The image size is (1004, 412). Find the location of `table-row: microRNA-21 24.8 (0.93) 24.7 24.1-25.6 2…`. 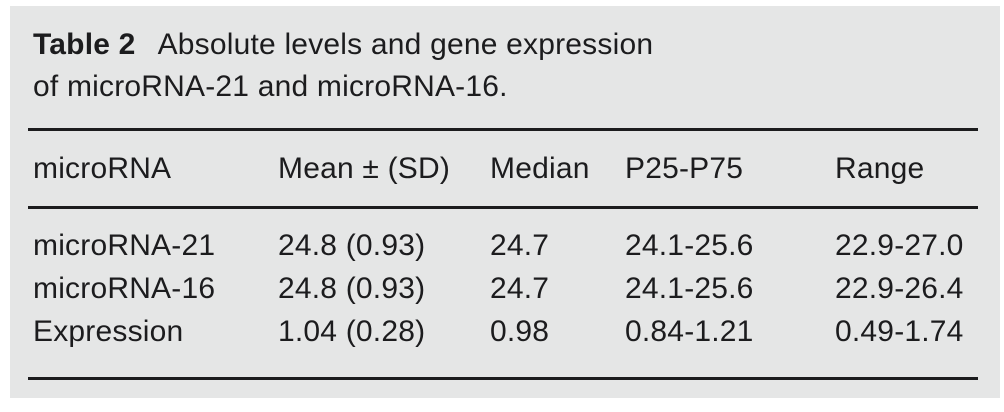

table-row: microRNA-21 24.8 (0.93) 24.7 24.1-25.6 2… is located at coordinates (505, 246).